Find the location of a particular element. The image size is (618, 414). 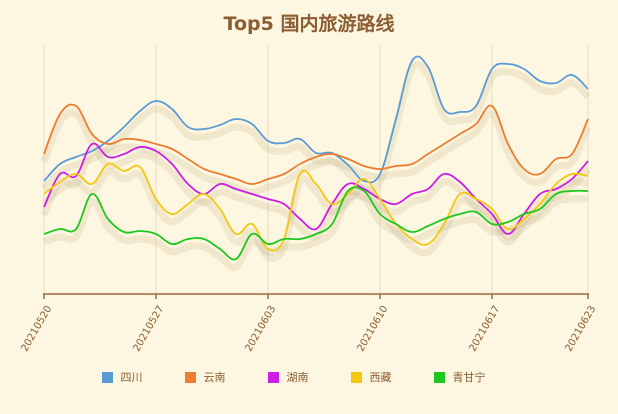

legend-item: 西藏 is located at coordinates (392, 377).